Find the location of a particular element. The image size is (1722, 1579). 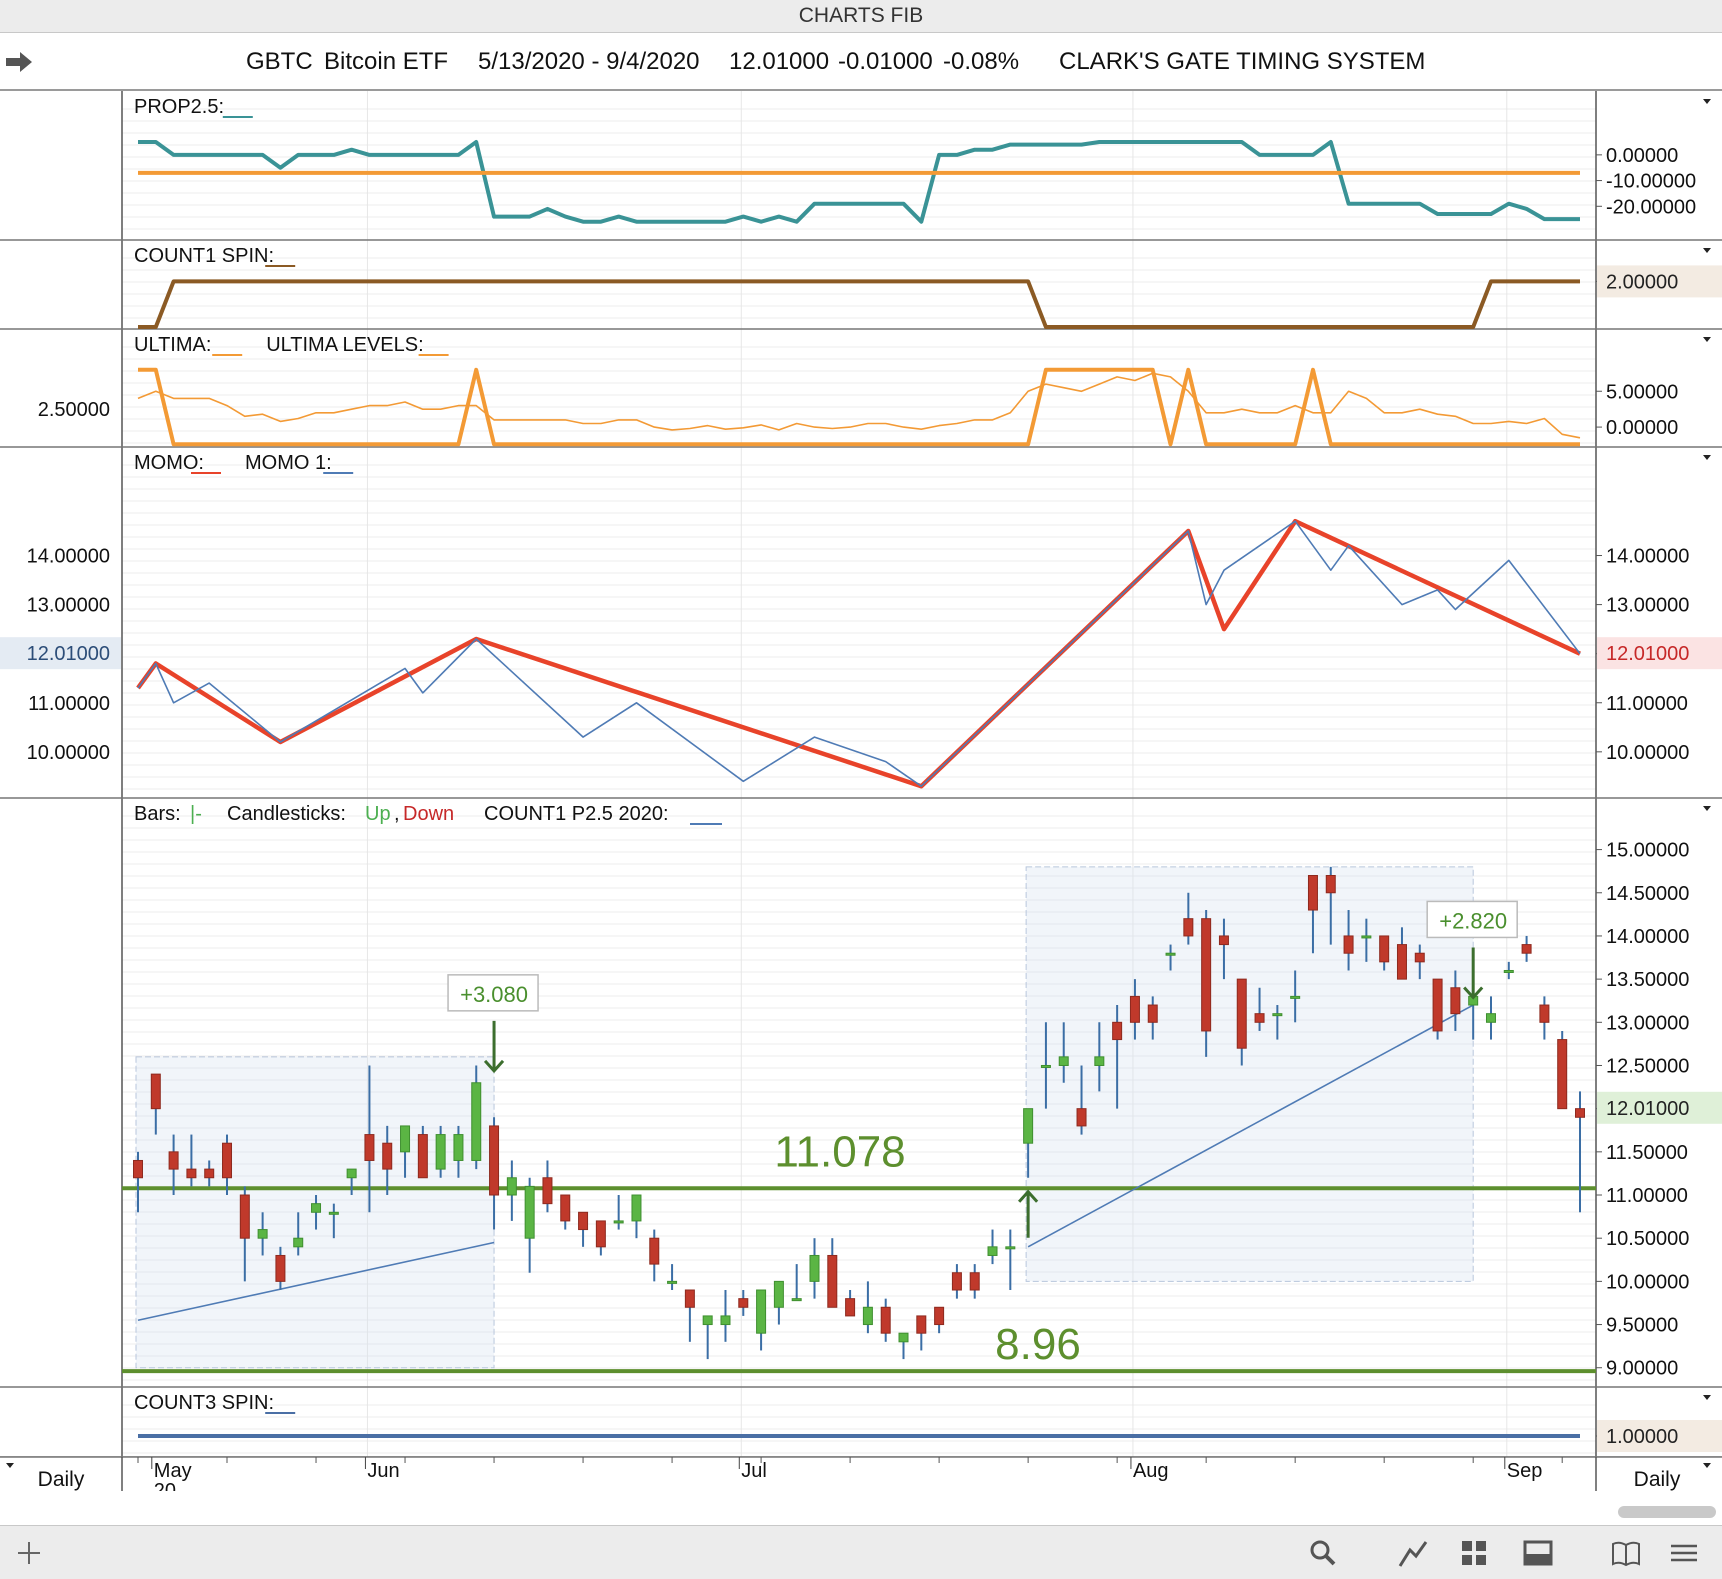

panel-icon is located at coordinates (1538, 1553).